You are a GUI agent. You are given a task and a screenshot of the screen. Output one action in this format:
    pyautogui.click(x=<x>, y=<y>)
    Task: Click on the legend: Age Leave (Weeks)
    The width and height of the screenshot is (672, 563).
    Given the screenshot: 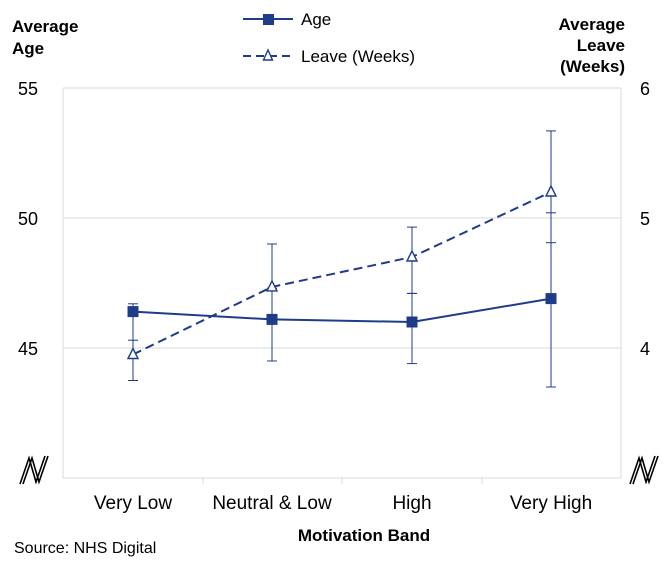 What is the action you would take?
    pyautogui.click(x=329, y=38)
    